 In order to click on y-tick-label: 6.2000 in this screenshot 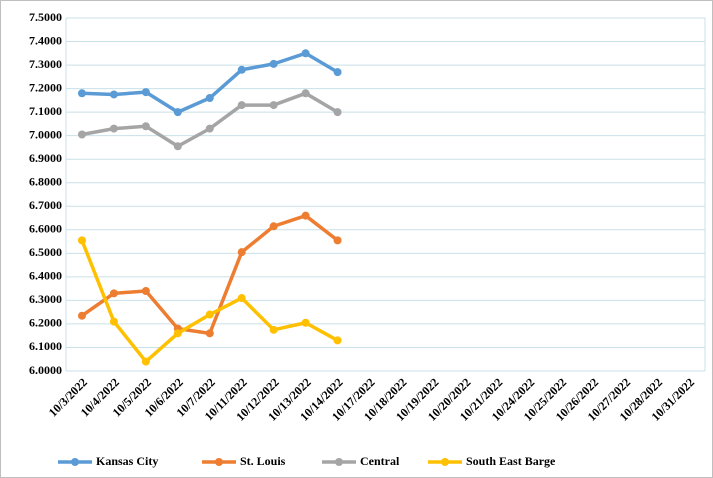, I will do `click(45, 323)`.